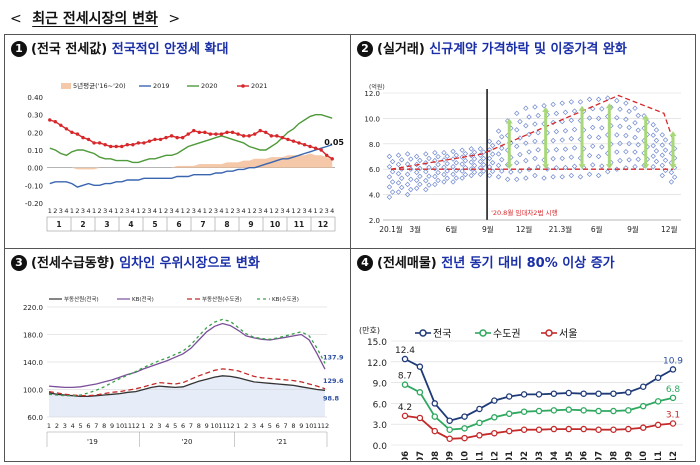 The height and width of the screenshot is (465, 700). Describe the element at coordinates (585, 455) in the screenshot. I see `x-category-label: 21.06` at that location.